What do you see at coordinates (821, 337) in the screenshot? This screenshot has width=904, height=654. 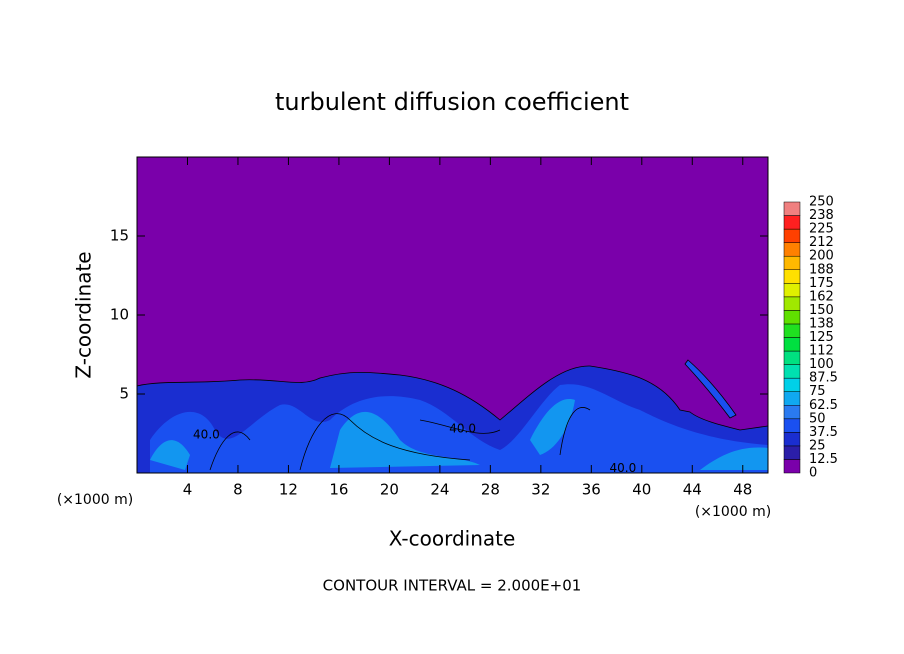 I see `colorbar-label: 125` at bounding box center [821, 337].